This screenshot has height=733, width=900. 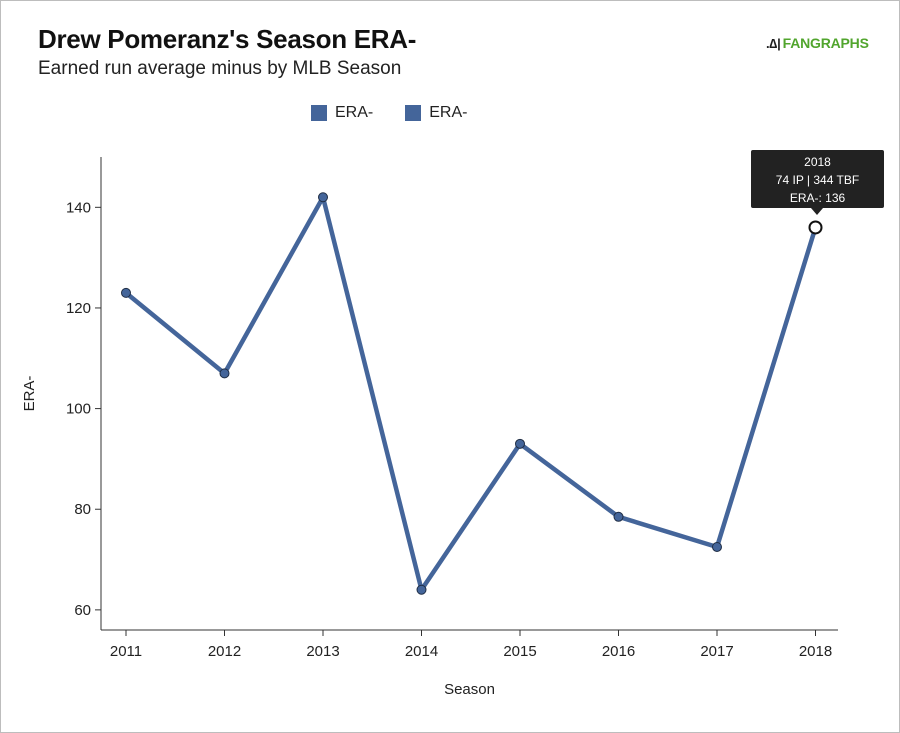 What do you see at coordinates (29, 394) in the screenshot?
I see `y-axis-title: ERA-` at bounding box center [29, 394].